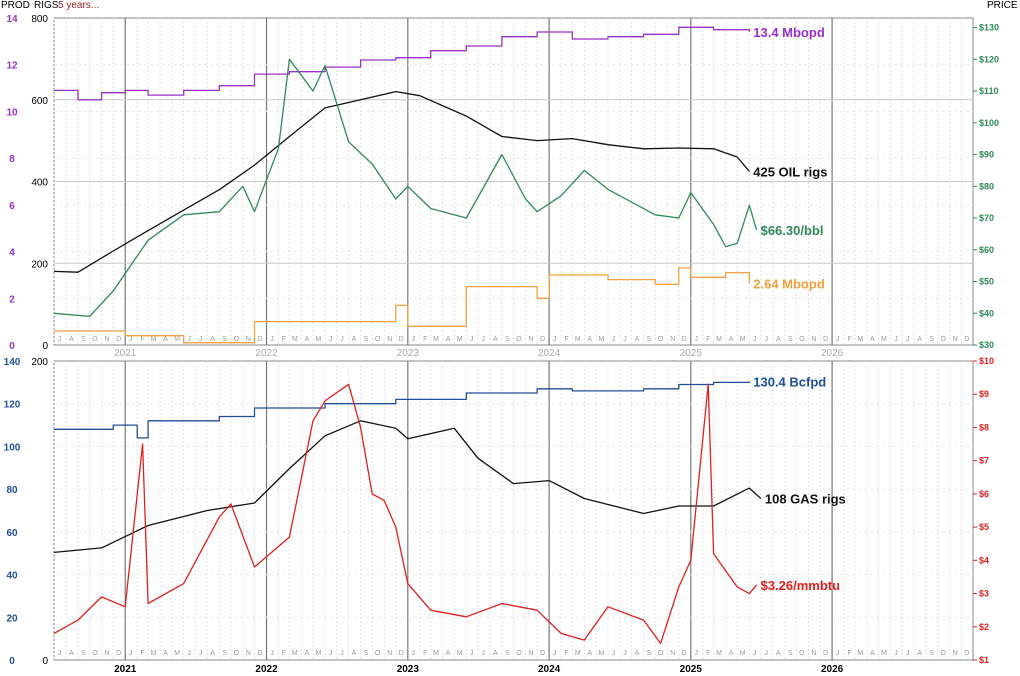 Image resolution: width=1020 pixels, height=676 pixels. Describe the element at coordinates (986, 250) in the screenshot. I see `price-axis-tick-label: $60` at that location.